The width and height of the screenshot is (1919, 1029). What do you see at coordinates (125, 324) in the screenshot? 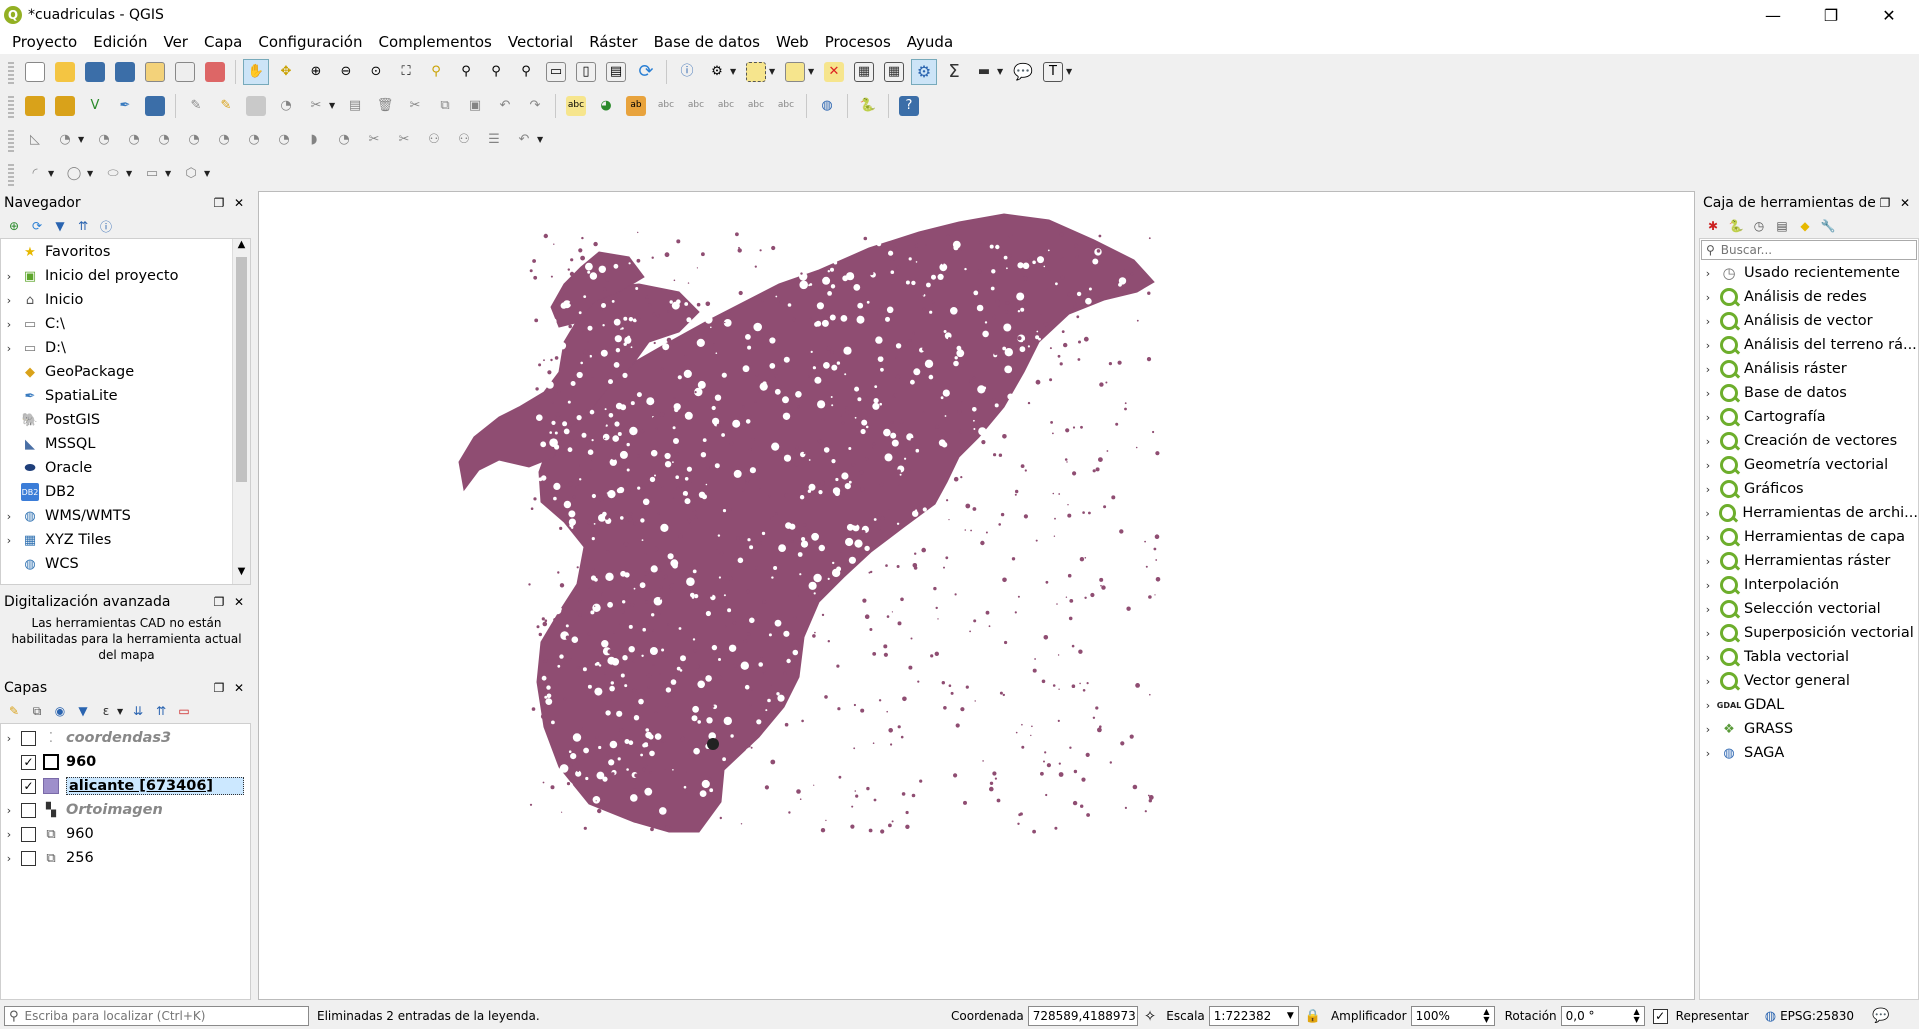
I see `browser-item: › ▭ C:\` at bounding box center [125, 324].